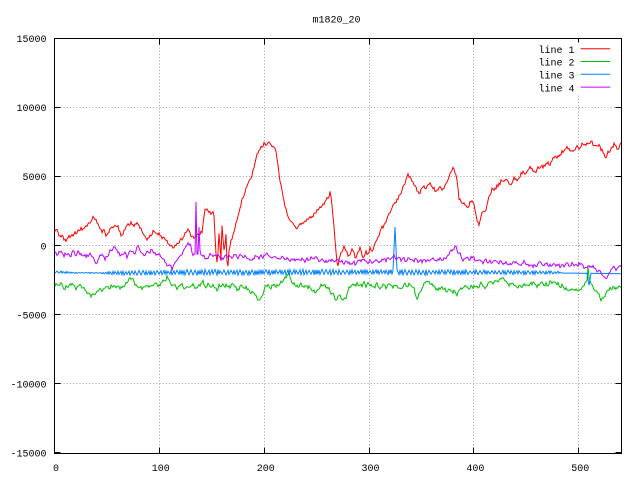  Describe the element at coordinates (556, 89) in the screenshot. I see `svg-text: line 4` at that location.